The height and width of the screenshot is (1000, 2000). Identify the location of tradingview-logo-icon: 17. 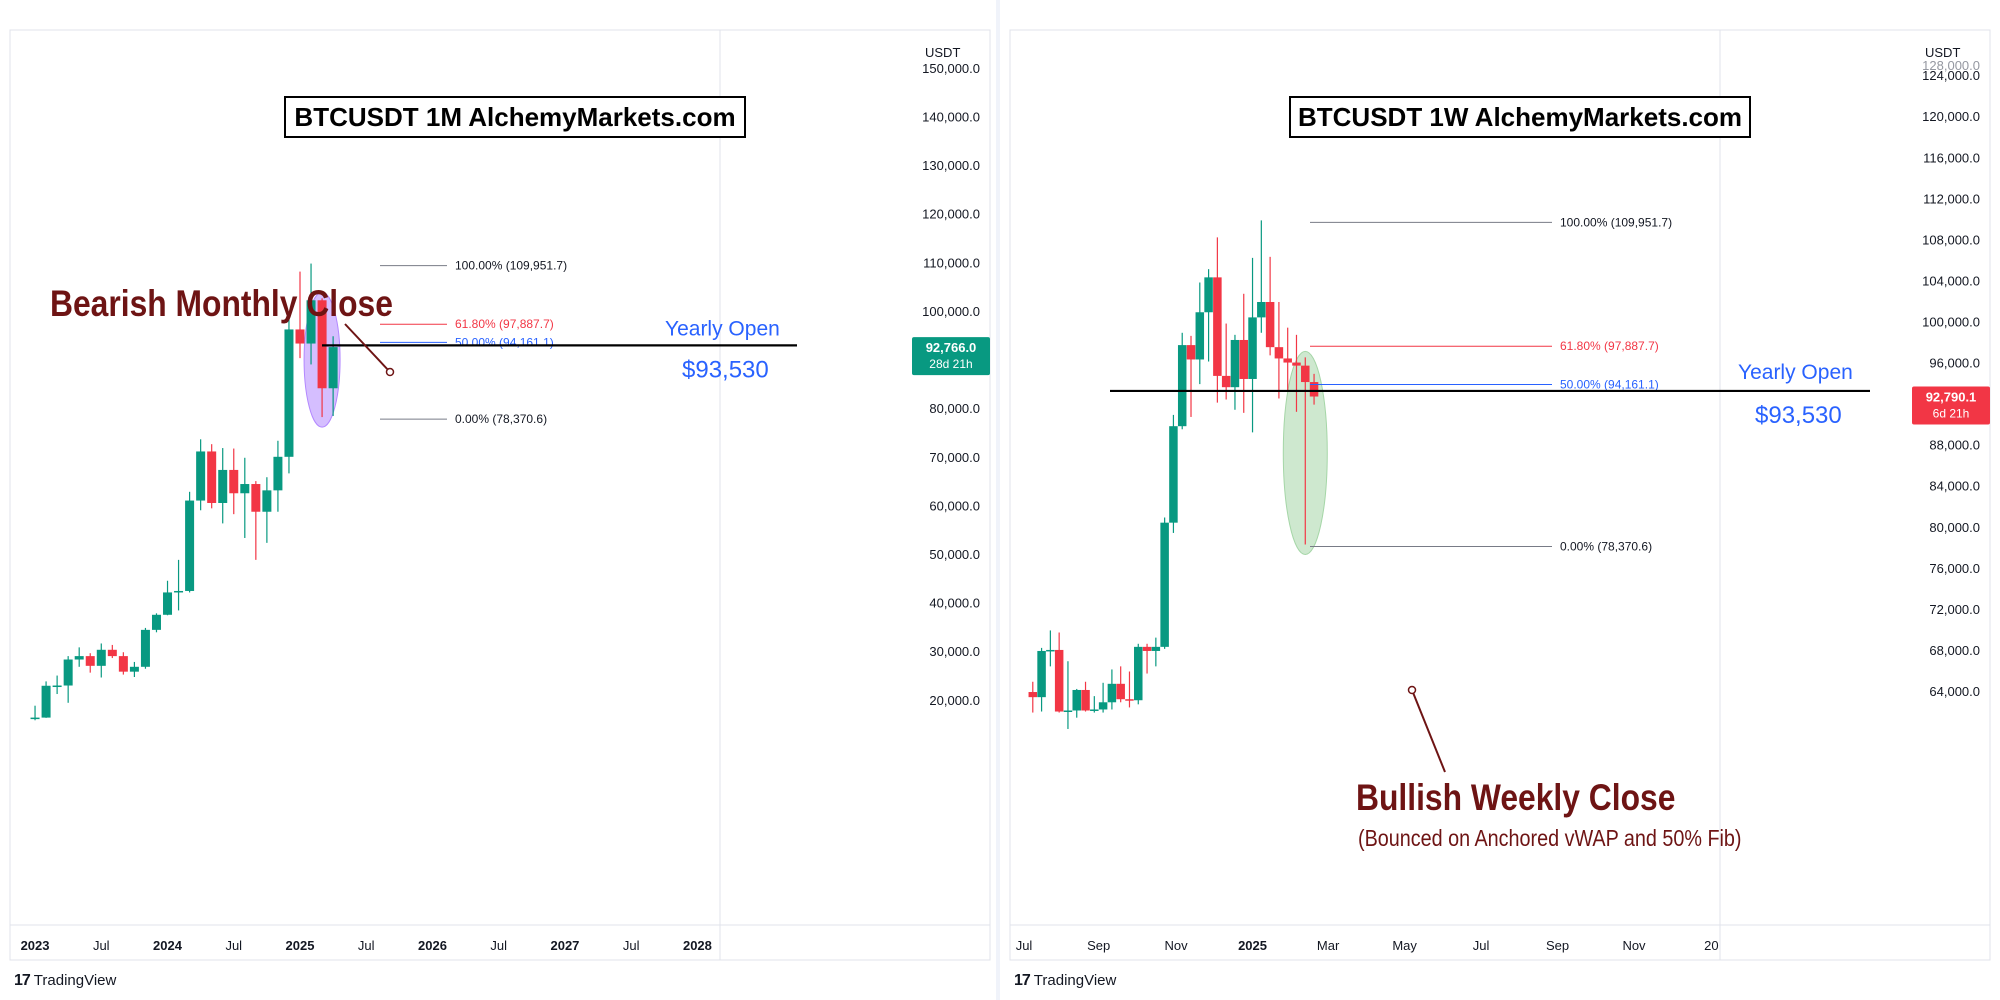
(1022, 980).